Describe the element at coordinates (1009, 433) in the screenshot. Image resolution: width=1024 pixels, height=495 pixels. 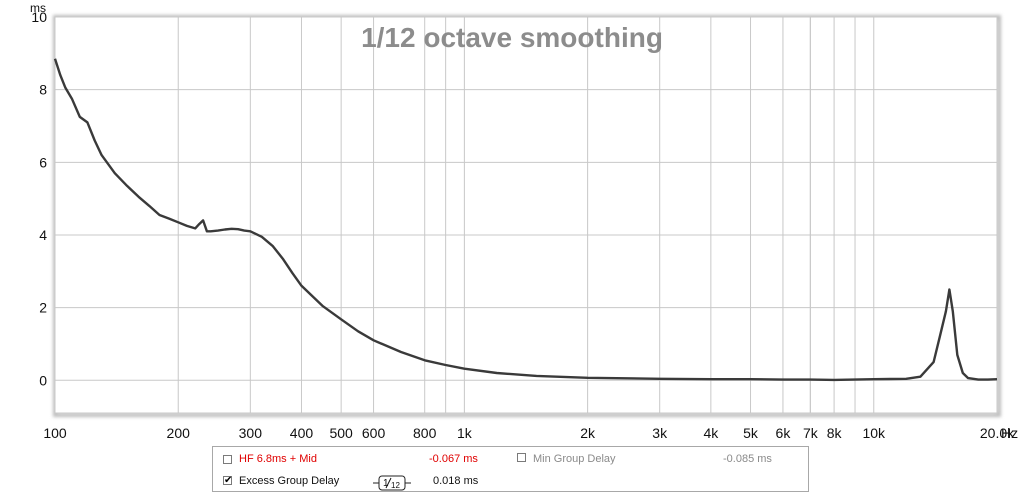
I see `x-axis-unit-label: Hz` at that location.